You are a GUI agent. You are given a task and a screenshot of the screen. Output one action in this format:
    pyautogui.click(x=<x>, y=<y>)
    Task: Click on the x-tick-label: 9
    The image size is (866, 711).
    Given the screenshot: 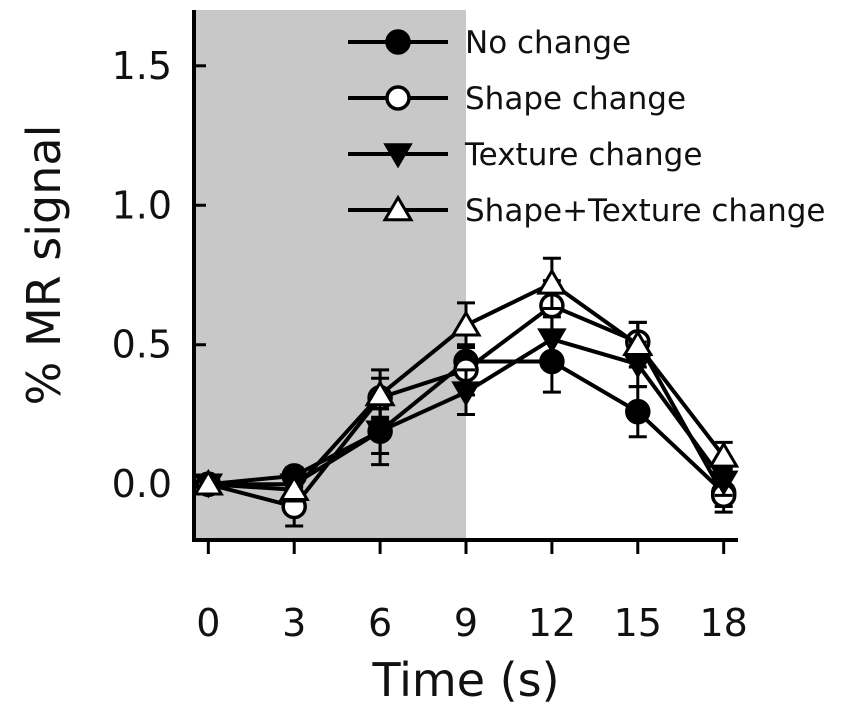 What is the action you would take?
    pyautogui.click(x=466, y=623)
    